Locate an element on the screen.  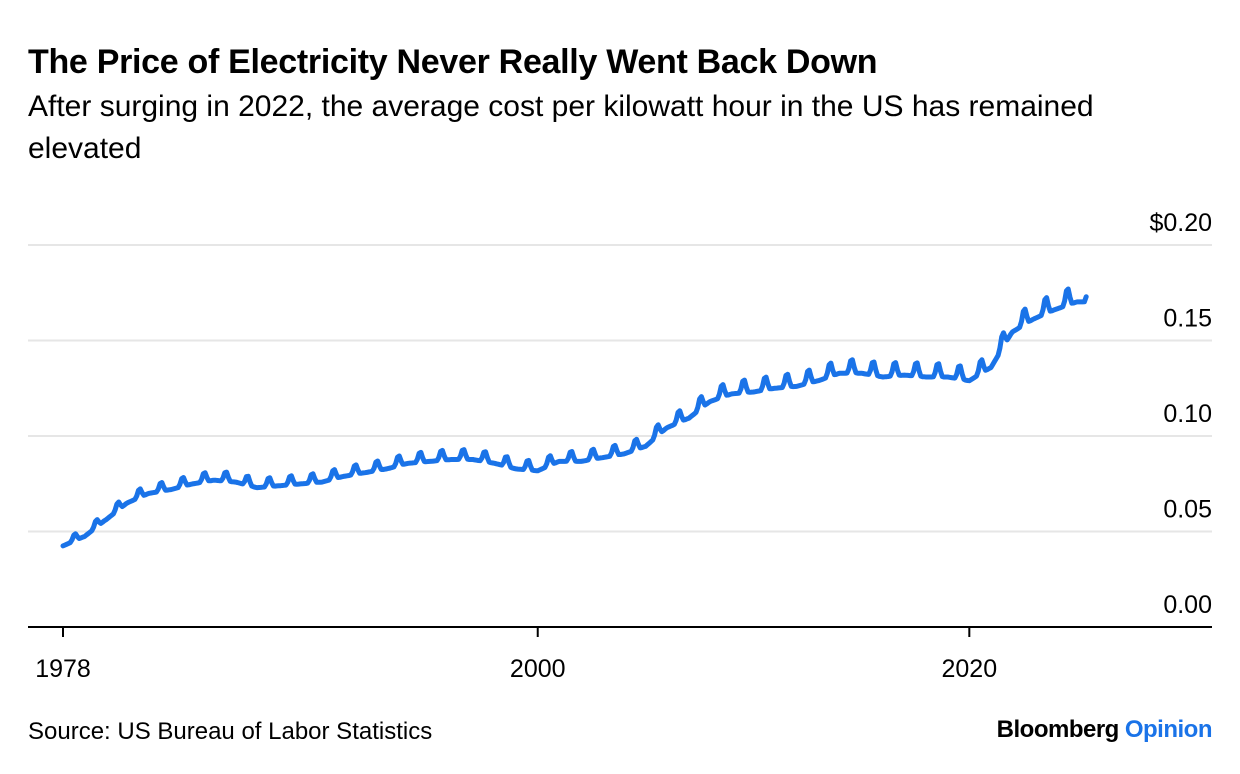
x-tick-label: 2020 is located at coordinates (970, 669).